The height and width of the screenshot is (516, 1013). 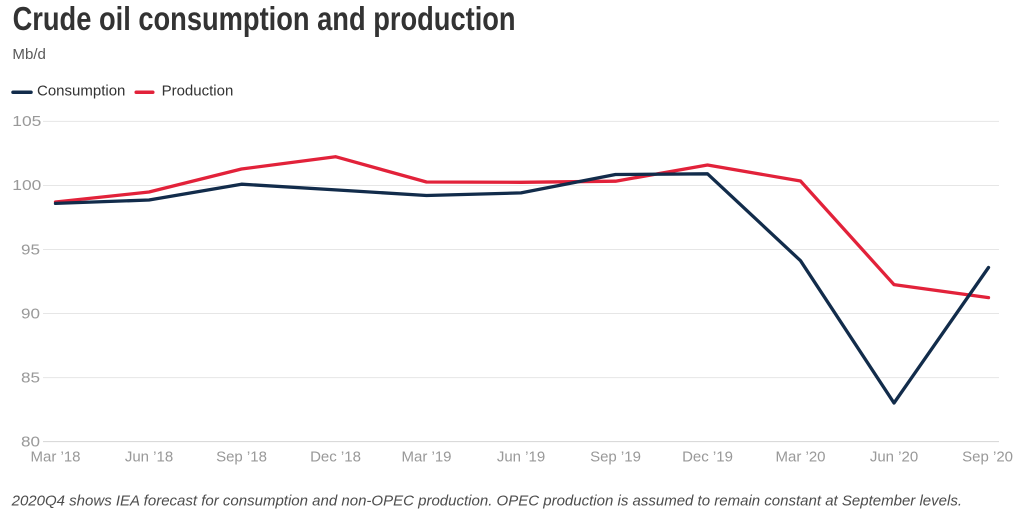 What do you see at coordinates (30, 313) in the screenshot?
I see `svg-text: 90` at bounding box center [30, 313].